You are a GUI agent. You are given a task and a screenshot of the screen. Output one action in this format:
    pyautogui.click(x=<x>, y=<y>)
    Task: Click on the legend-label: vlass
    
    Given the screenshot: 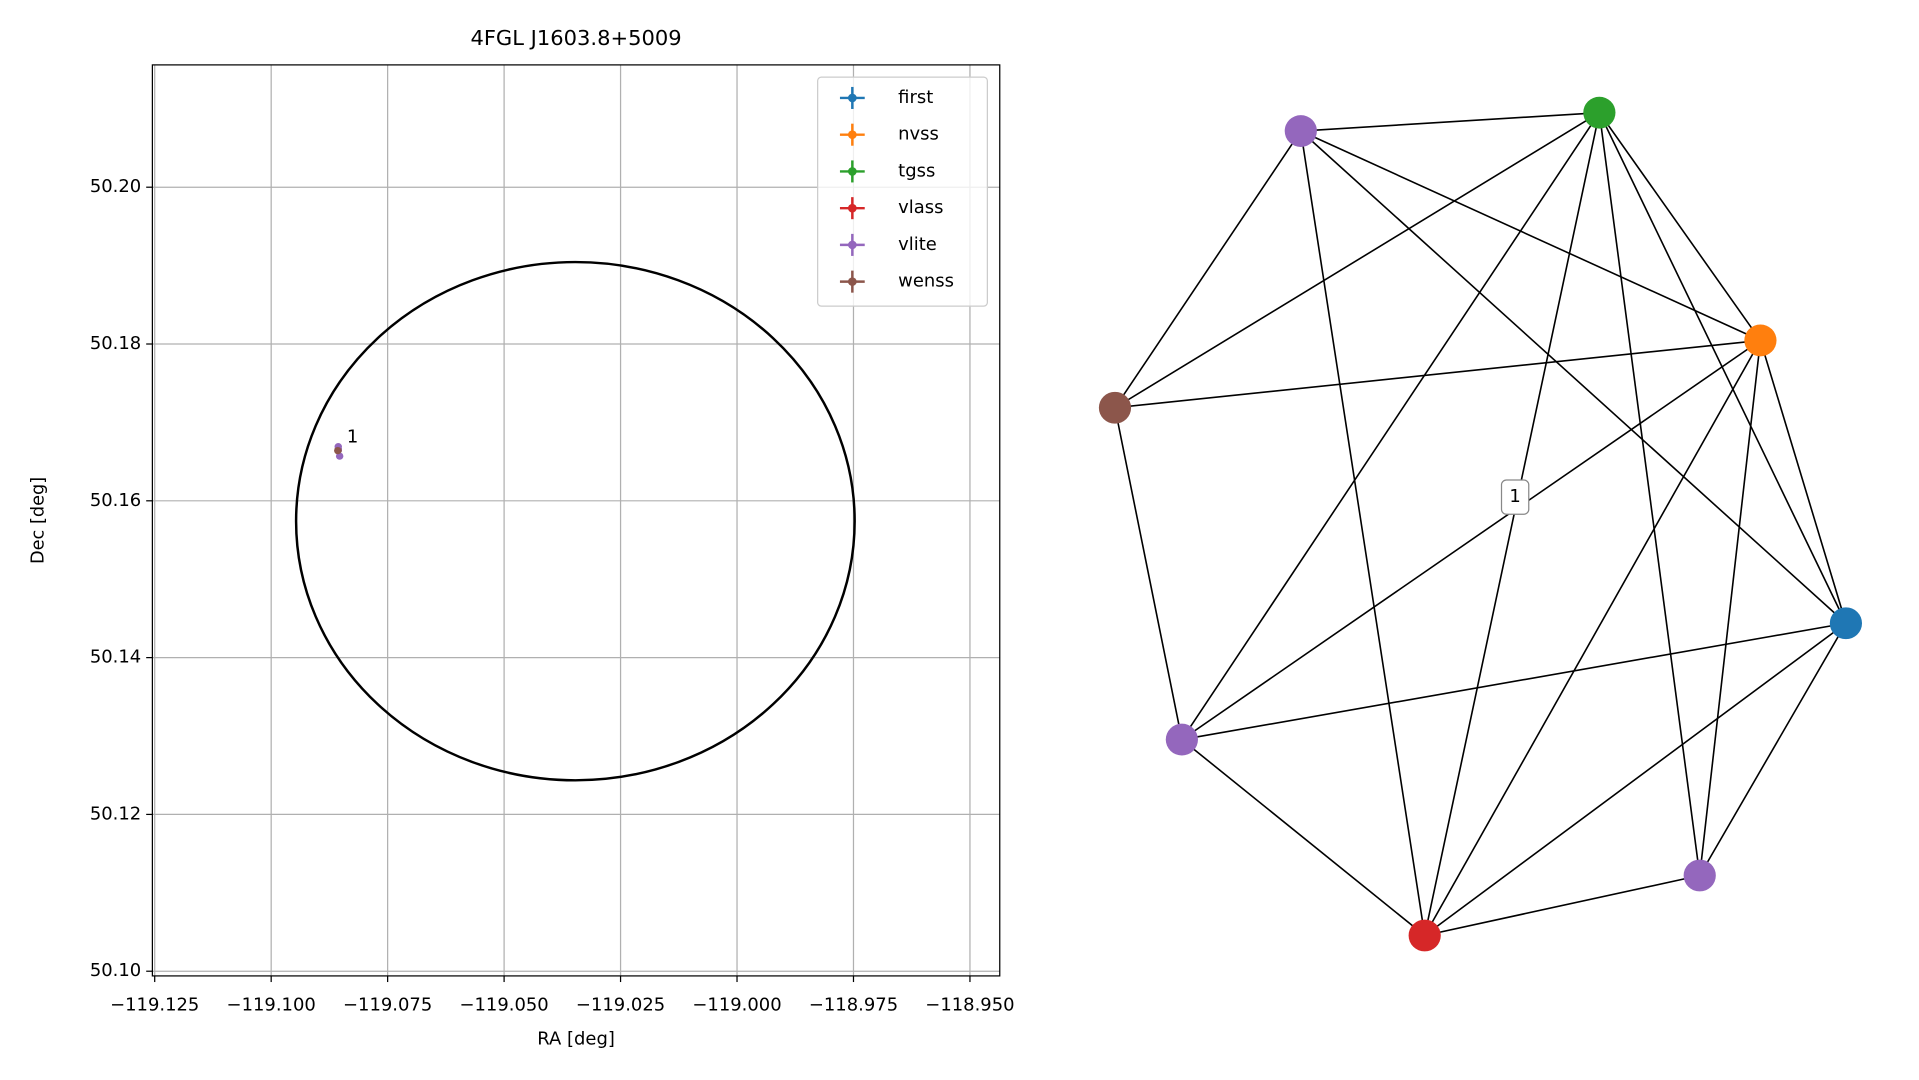 What is the action you would take?
    pyautogui.click(x=920, y=207)
    